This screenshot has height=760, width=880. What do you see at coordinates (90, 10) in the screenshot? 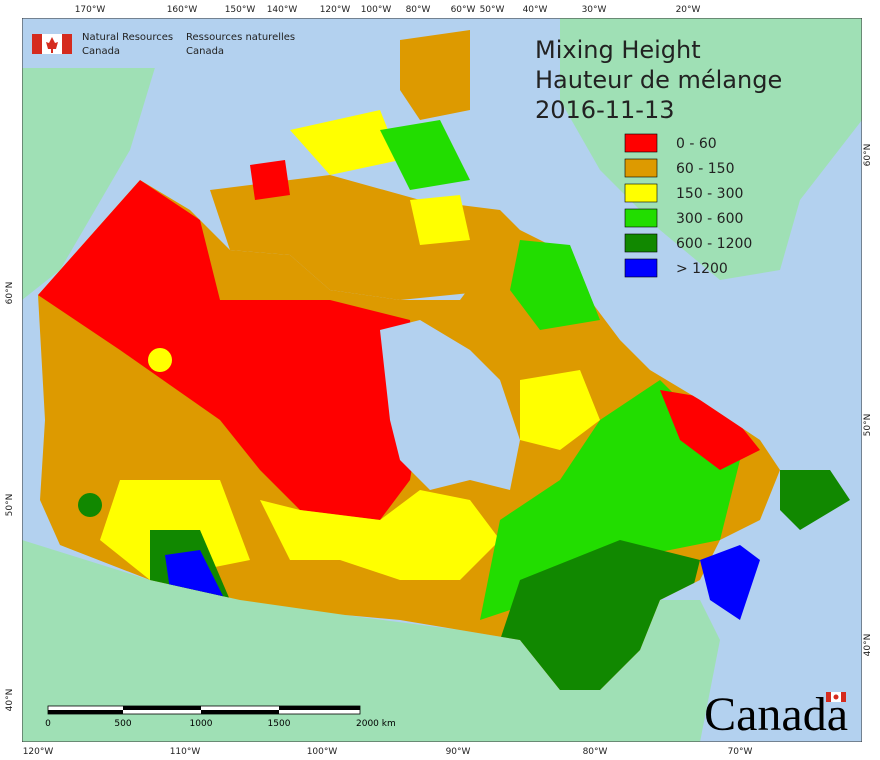
I see `top-axis-label: 170°W` at bounding box center [90, 10].